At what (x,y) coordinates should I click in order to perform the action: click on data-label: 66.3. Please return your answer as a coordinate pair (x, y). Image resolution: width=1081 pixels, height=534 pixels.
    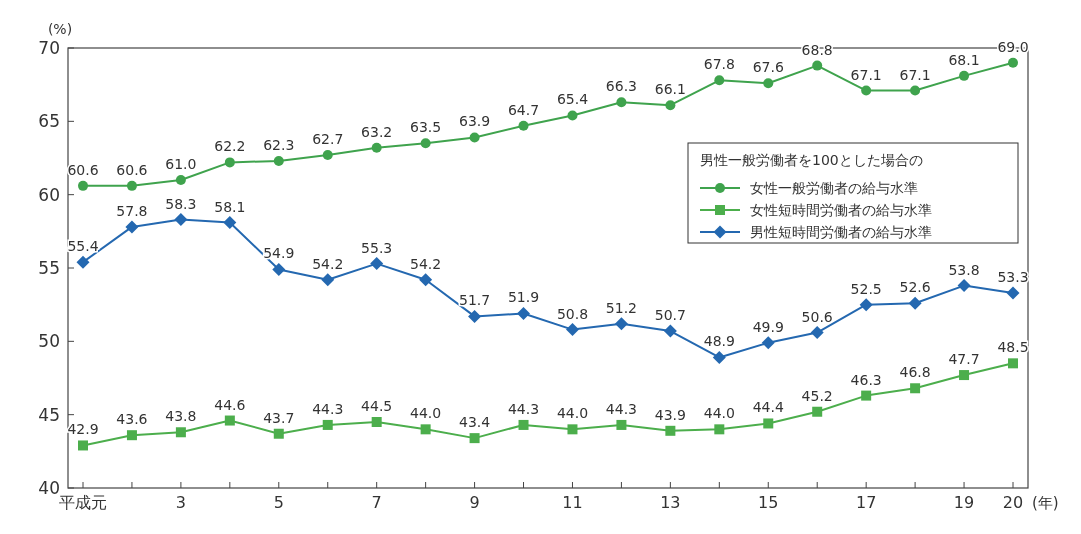
    Looking at the image, I should click on (621, 86).